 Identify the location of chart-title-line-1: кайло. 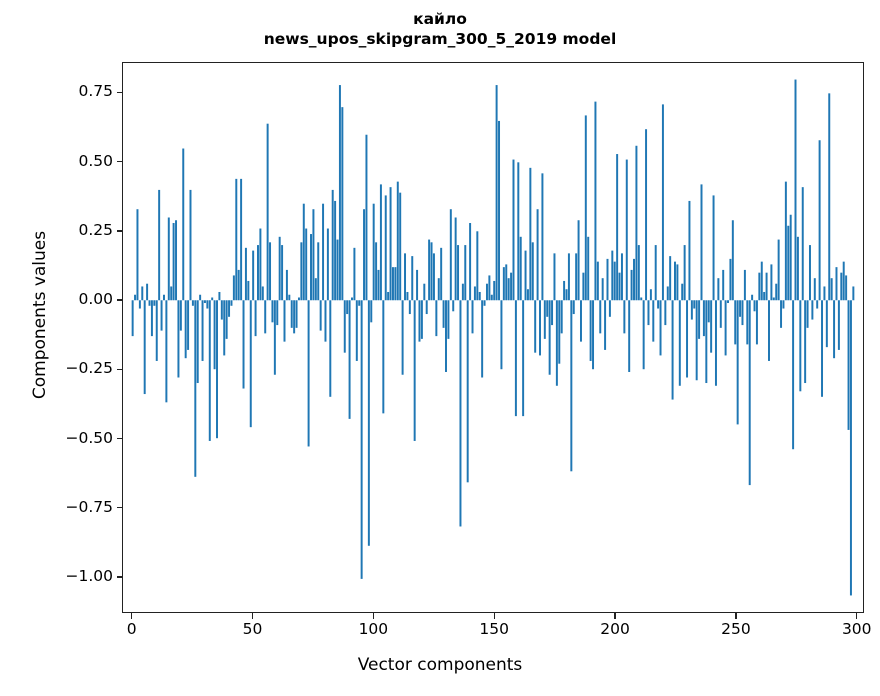
(440, 19).